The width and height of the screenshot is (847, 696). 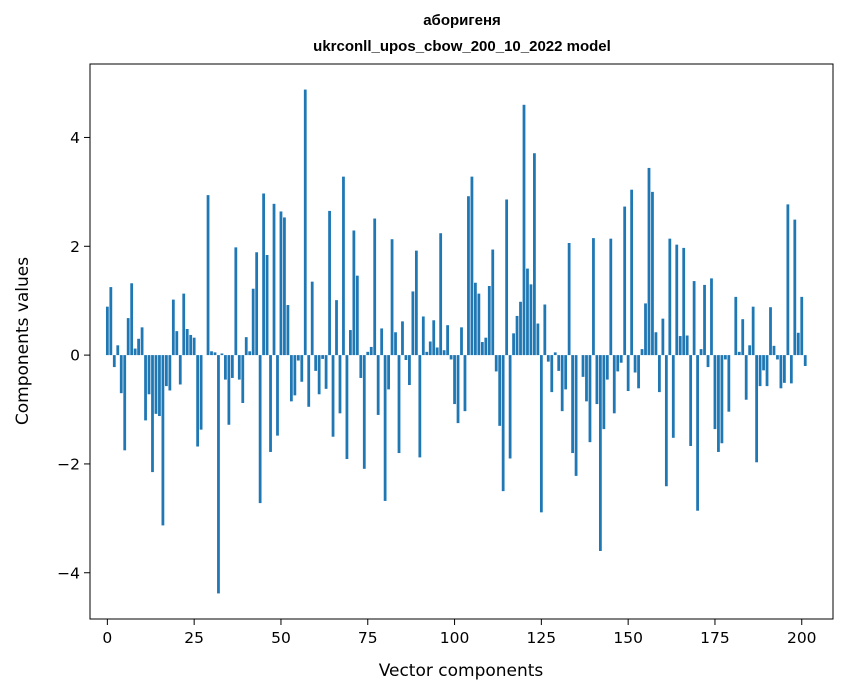 I want to click on x-tick-label: 100, so click(x=455, y=638).